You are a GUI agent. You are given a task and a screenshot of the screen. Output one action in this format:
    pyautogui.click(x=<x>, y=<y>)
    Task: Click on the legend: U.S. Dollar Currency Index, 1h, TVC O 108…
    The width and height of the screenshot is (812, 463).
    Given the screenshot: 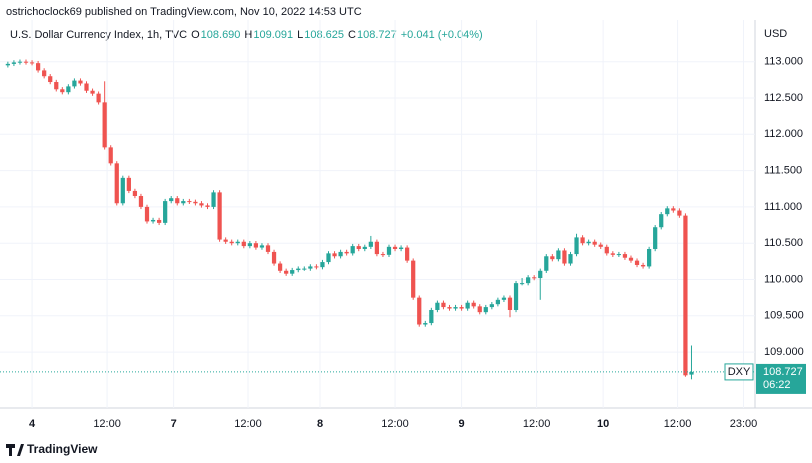 What is the action you would take?
    pyautogui.click(x=246, y=35)
    